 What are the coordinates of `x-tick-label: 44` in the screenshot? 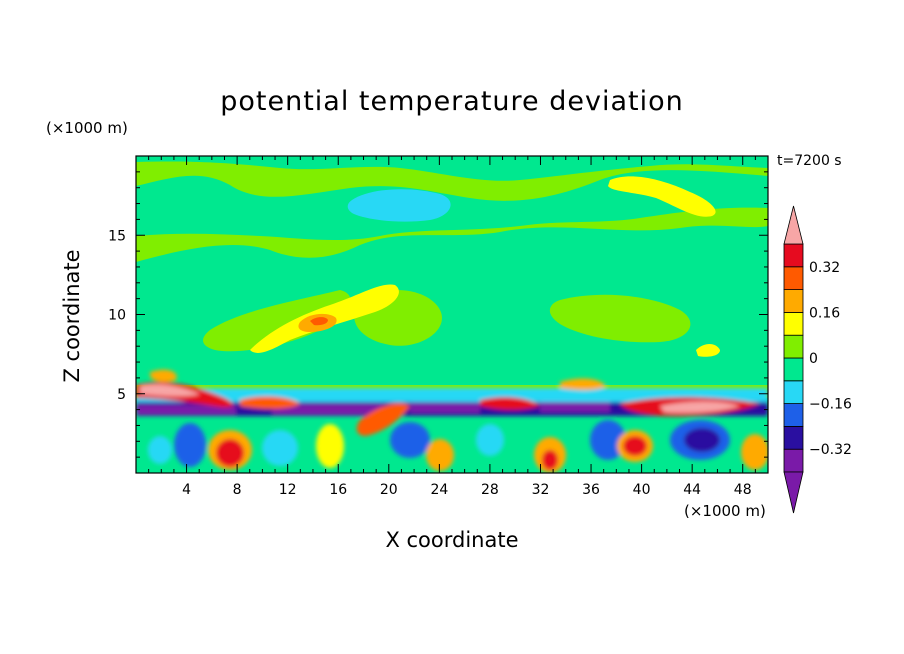 It's located at (692, 490).